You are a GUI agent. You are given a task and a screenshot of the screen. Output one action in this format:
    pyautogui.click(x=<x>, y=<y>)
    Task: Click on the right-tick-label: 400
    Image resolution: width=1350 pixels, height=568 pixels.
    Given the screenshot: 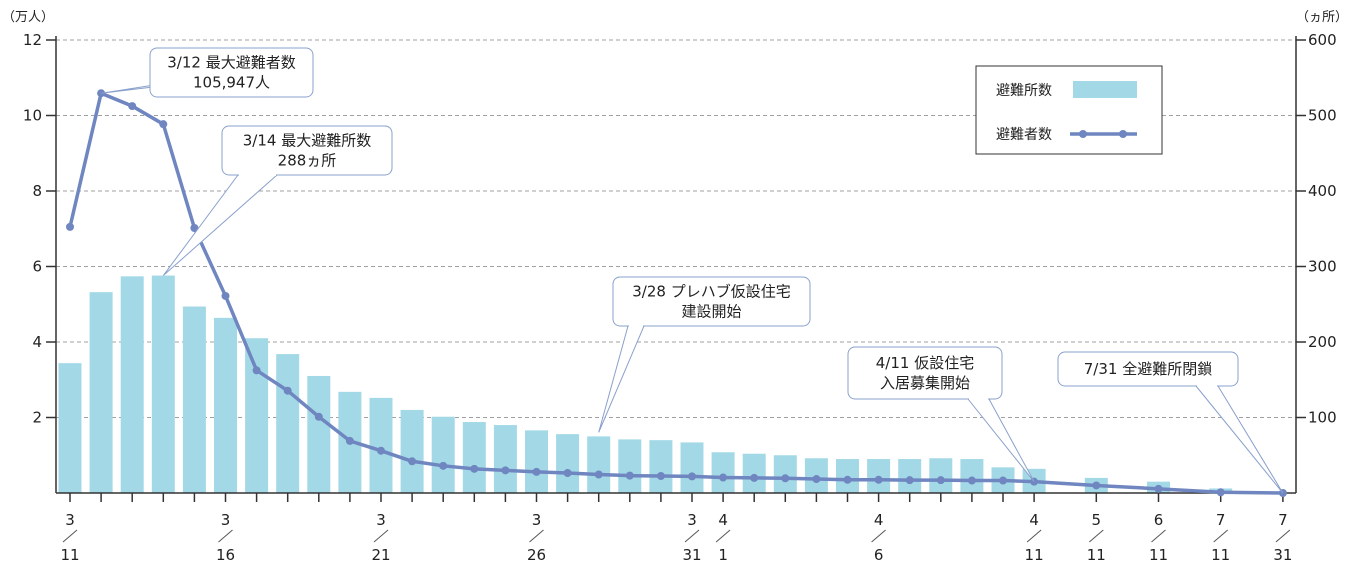 What is the action you would take?
    pyautogui.click(x=1322, y=191)
    